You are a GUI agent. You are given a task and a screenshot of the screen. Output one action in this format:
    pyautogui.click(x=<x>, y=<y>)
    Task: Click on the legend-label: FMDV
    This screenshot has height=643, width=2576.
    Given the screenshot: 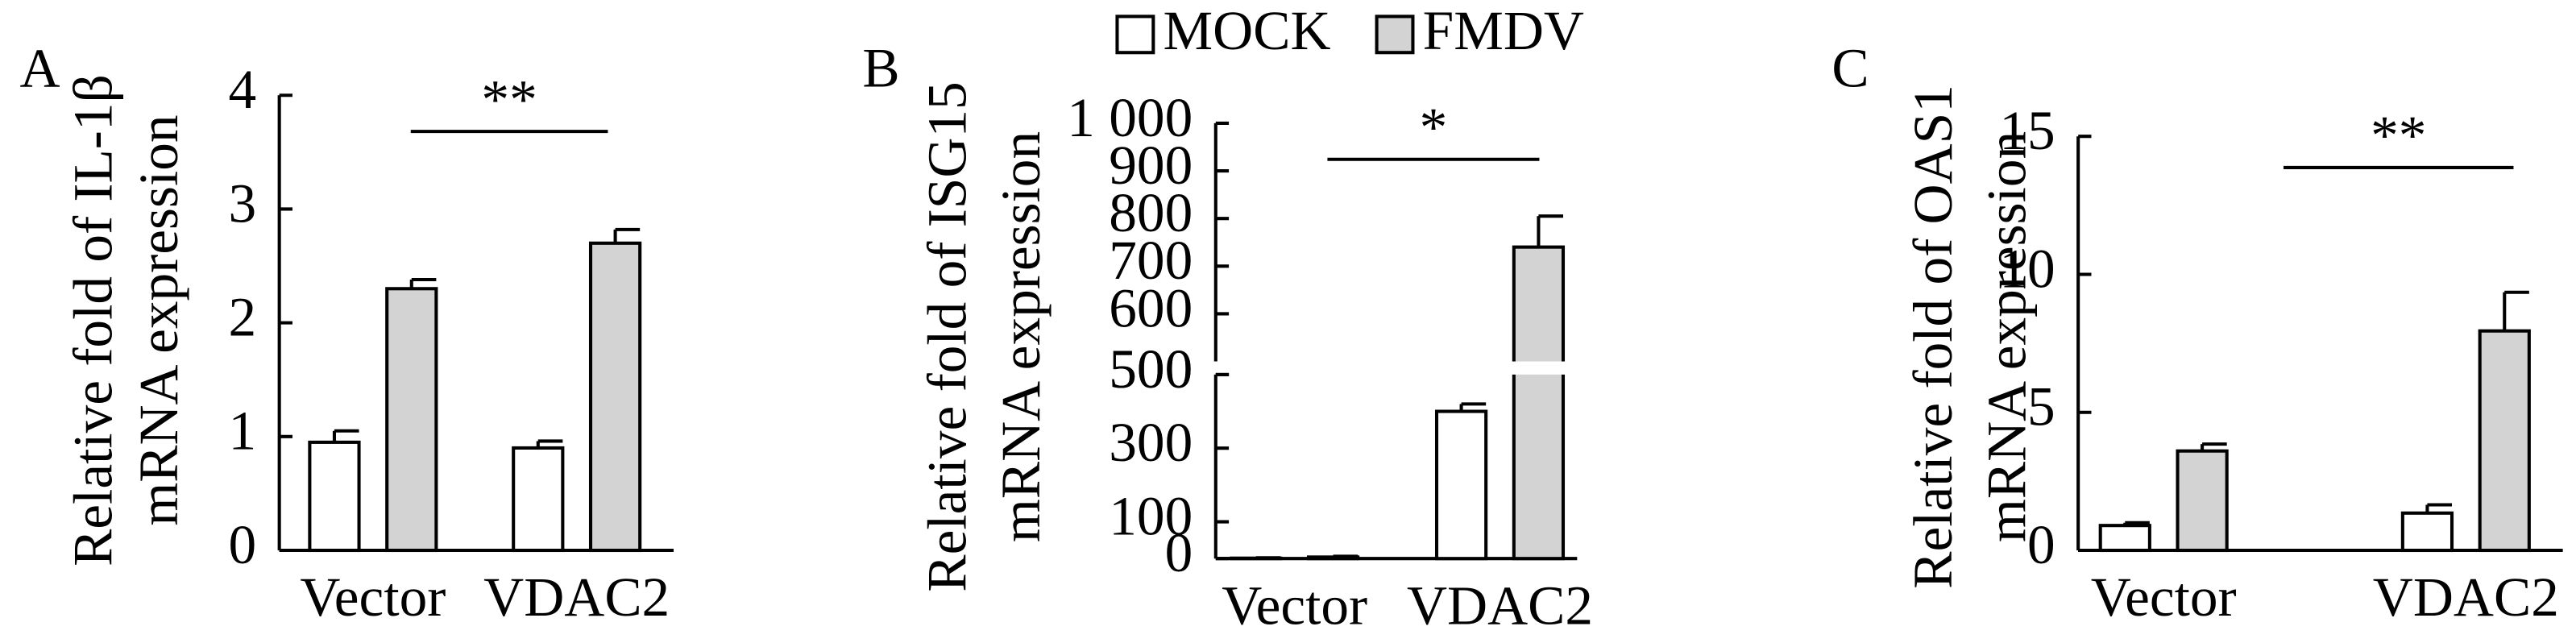 What is the action you would take?
    pyautogui.click(x=1503, y=30)
    